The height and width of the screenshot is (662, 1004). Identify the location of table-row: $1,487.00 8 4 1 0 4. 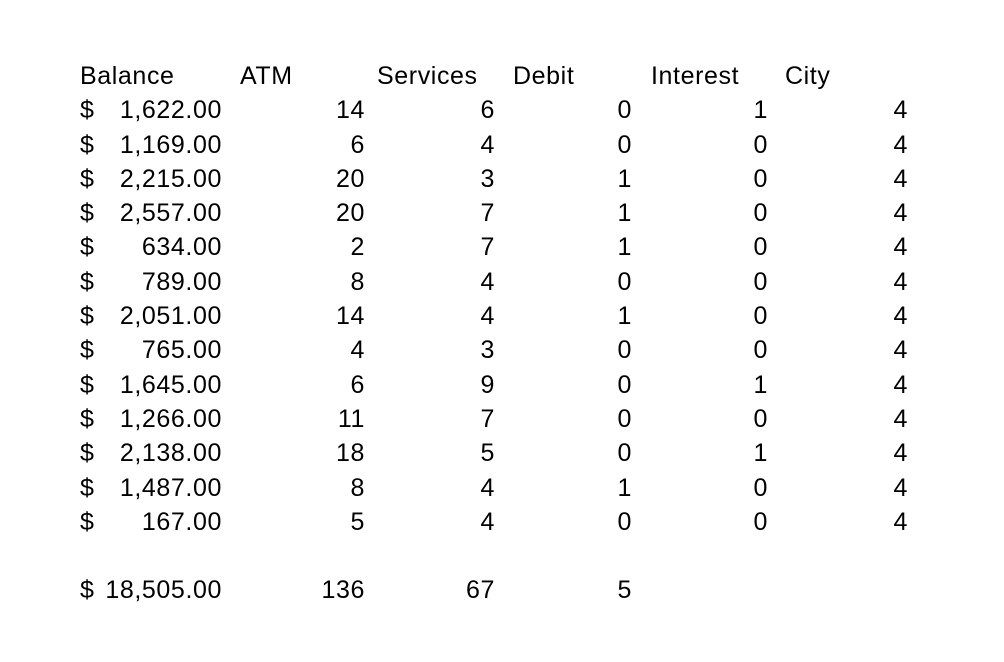
(494, 488).